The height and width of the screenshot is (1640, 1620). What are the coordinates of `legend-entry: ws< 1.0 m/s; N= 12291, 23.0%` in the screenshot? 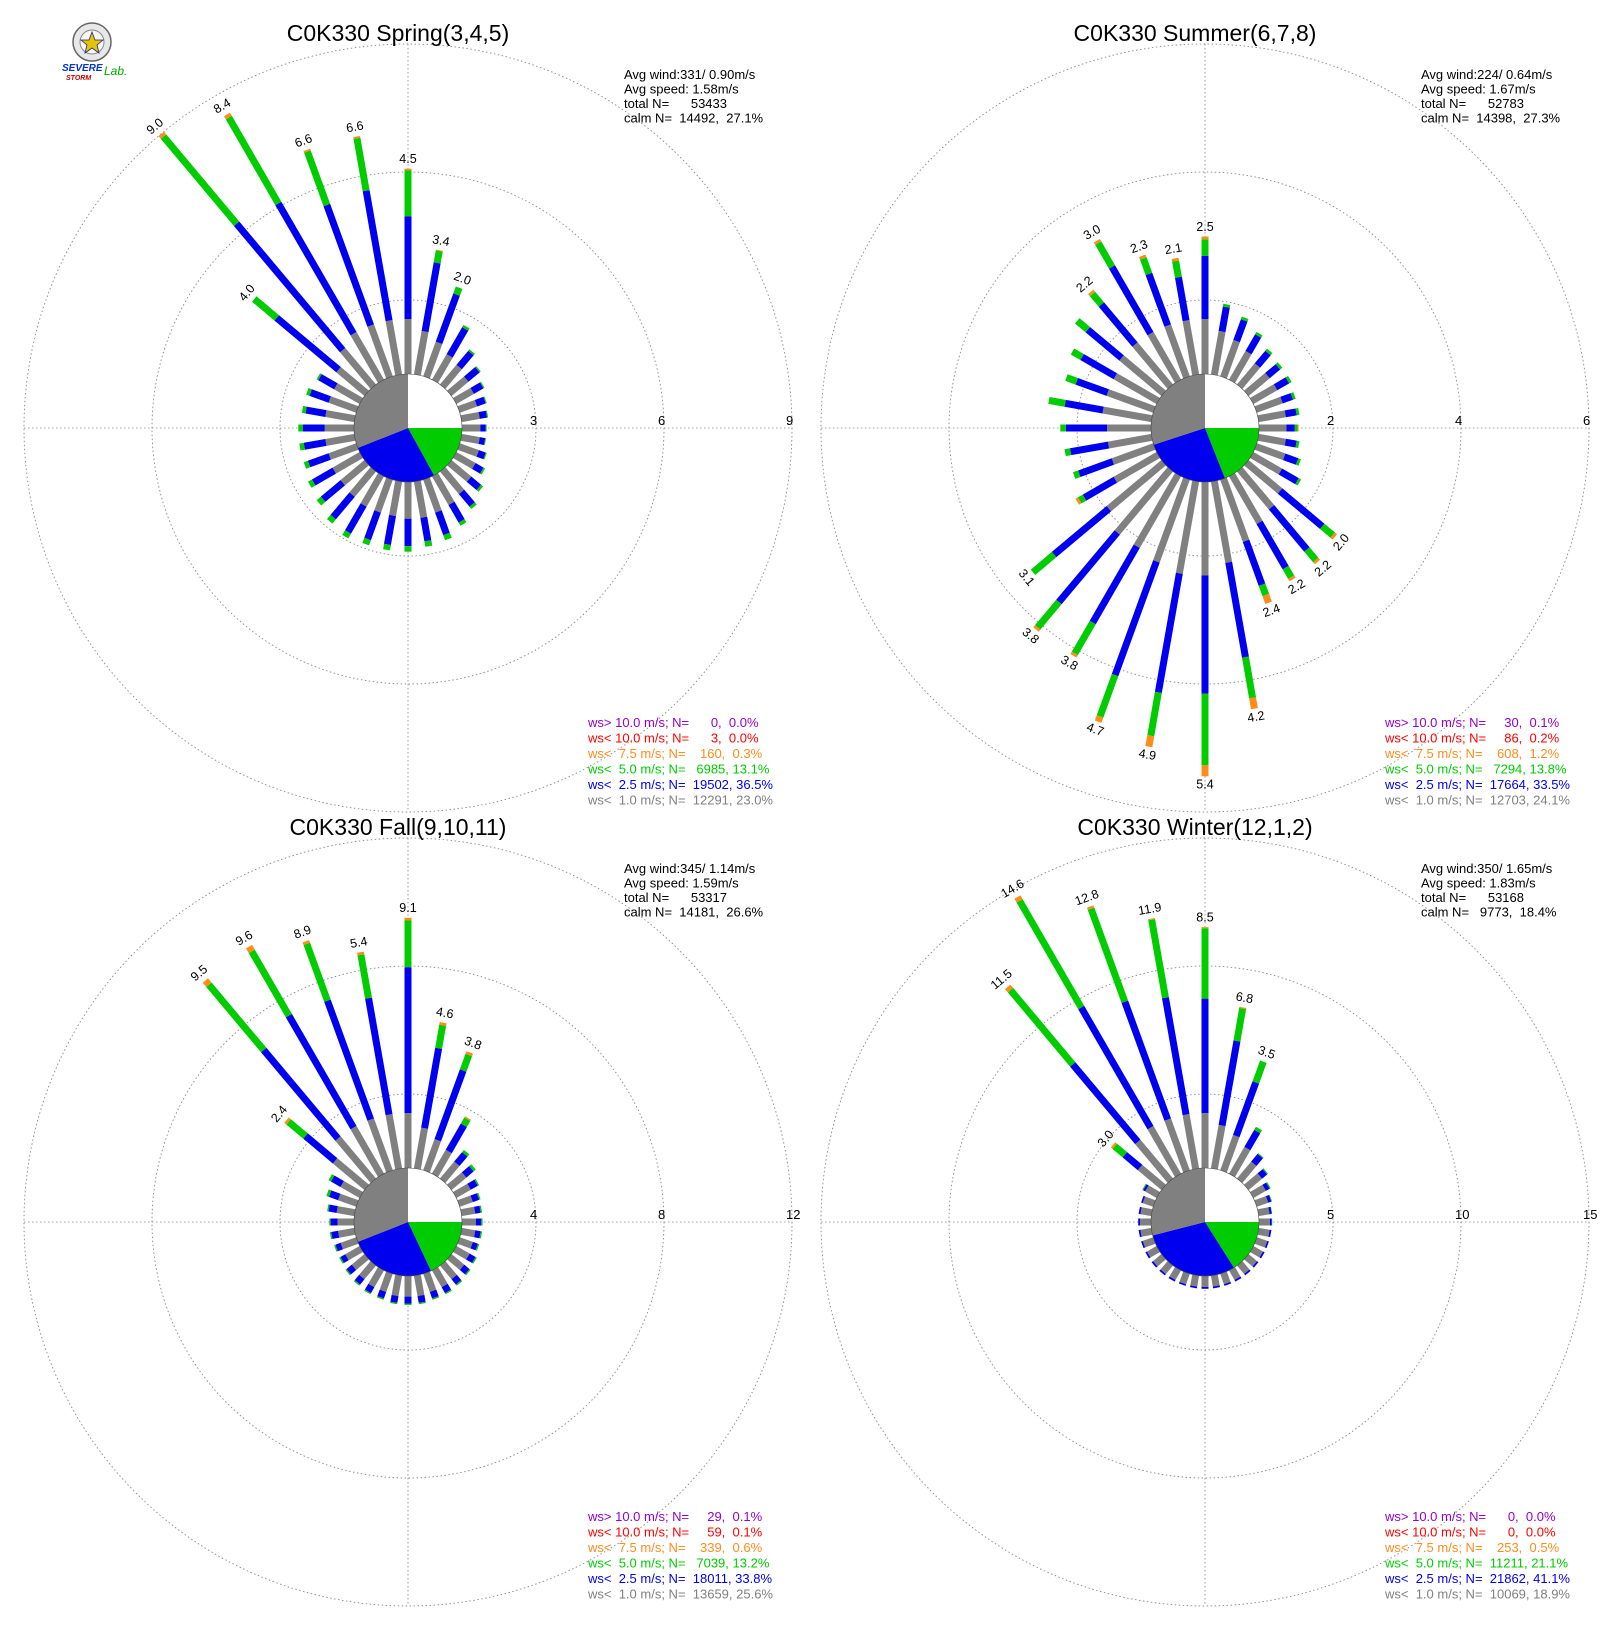 It's located at (680, 800).